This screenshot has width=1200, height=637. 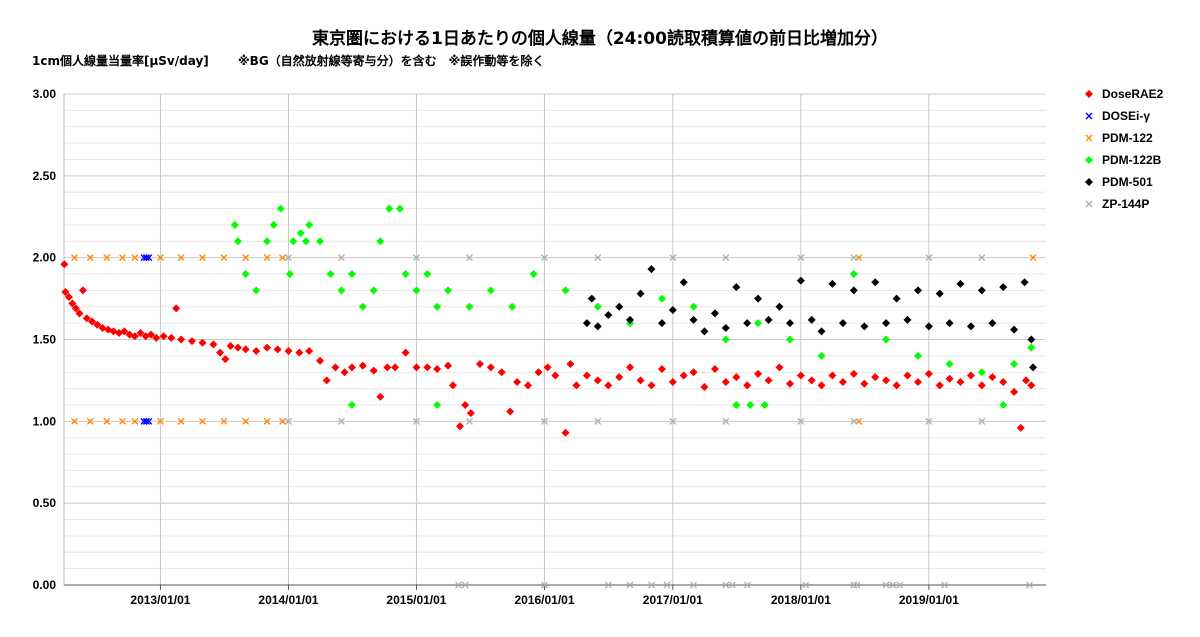 I want to click on legend-label: DoseRAE2, so click(x=1133, y=94).